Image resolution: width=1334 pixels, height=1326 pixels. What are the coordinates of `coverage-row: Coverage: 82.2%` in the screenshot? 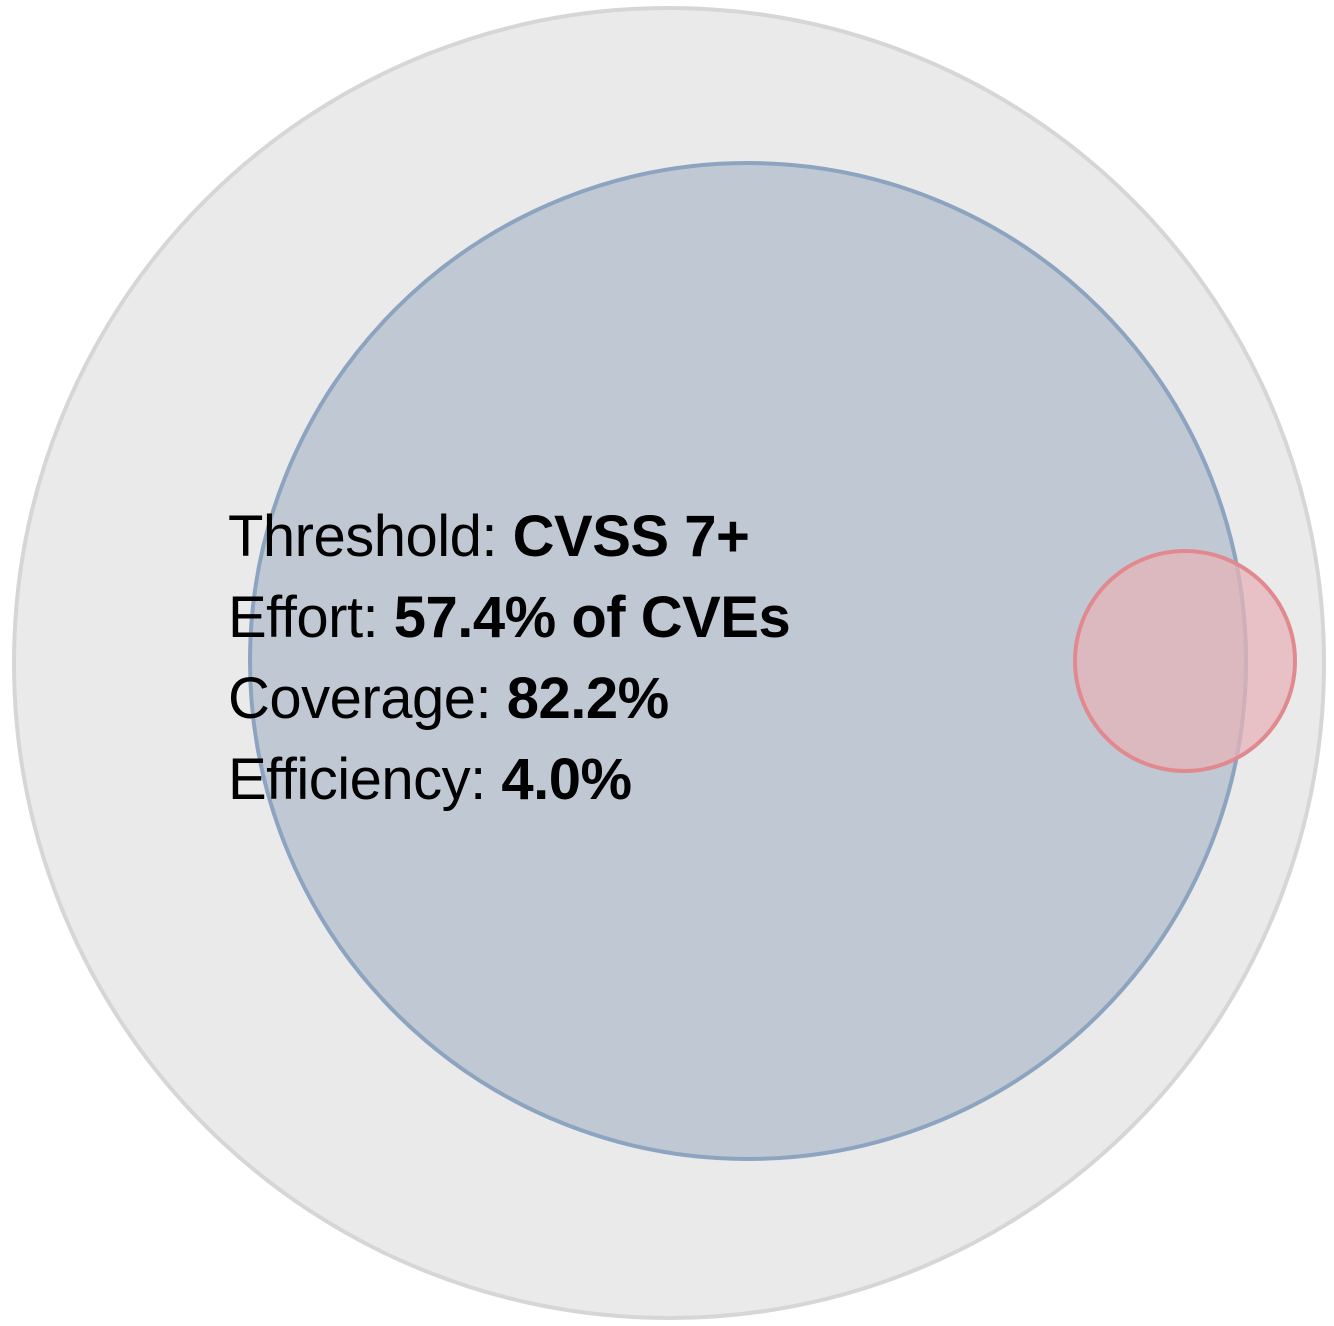 It's located at (509, 698).